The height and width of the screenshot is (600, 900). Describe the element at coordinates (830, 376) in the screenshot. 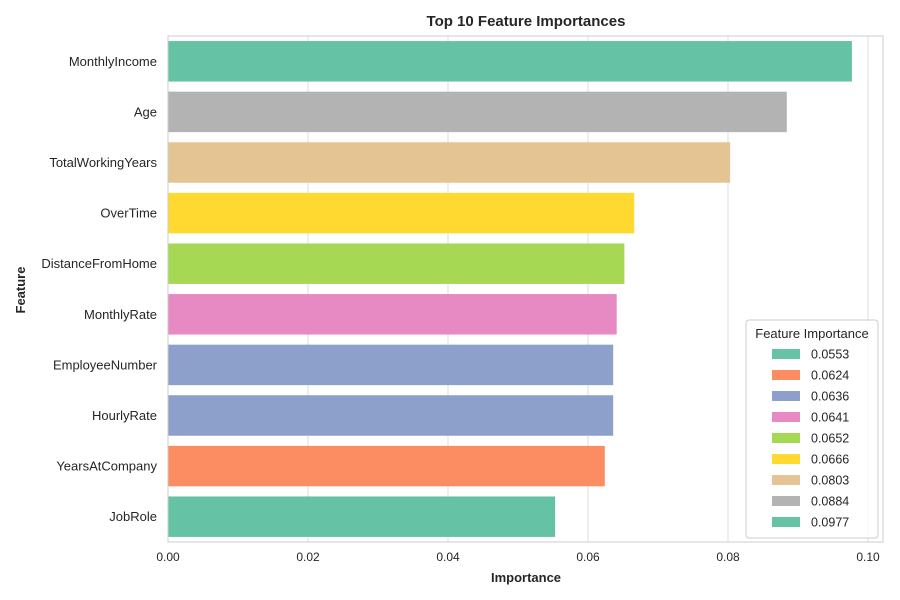

I see `legend-label: 0.0624` at that location.